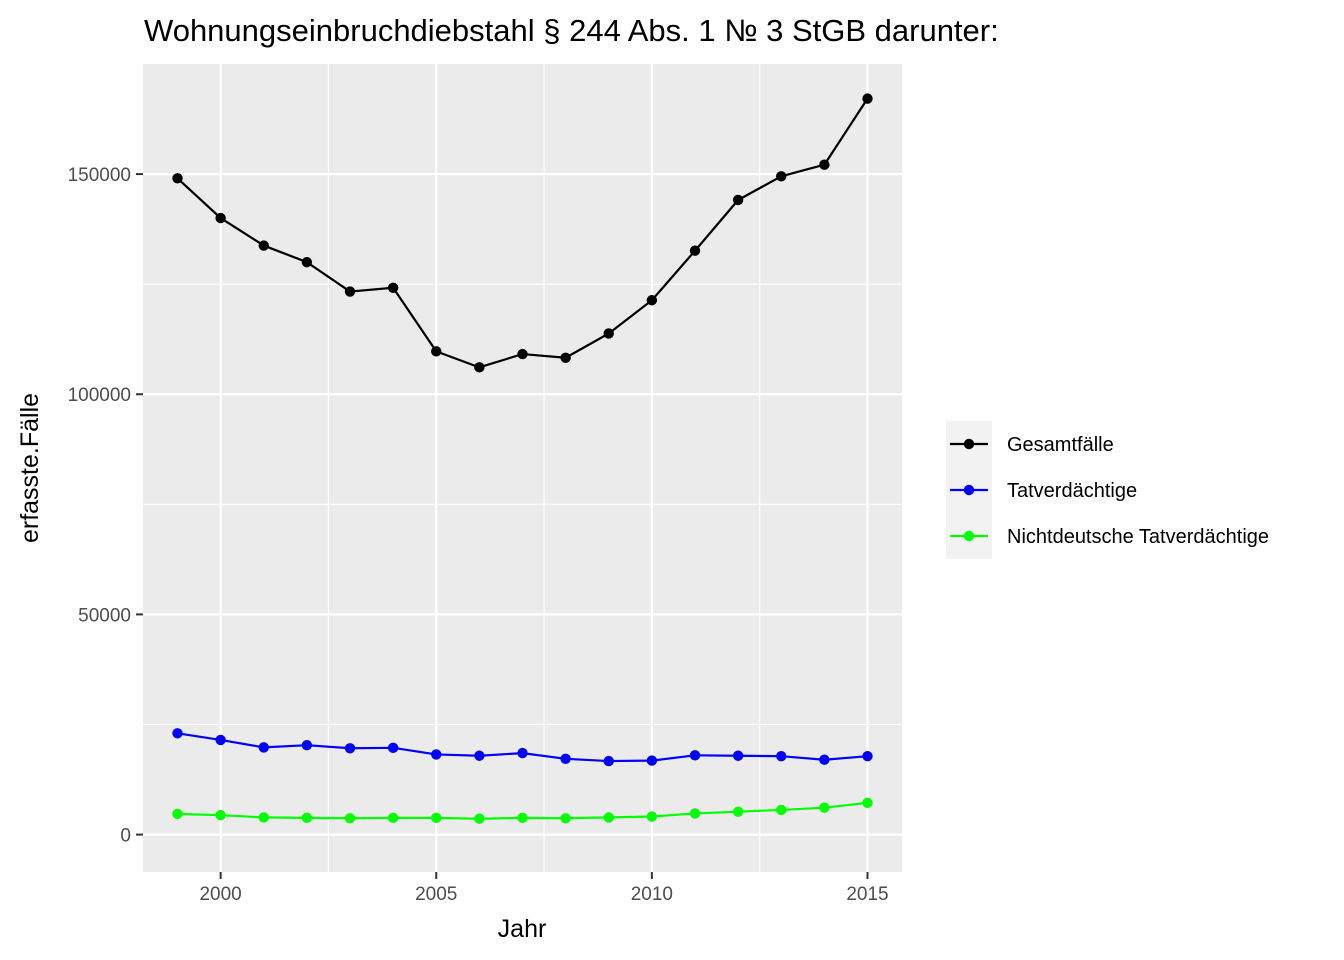 This screenshot has width=1344, height=960. Describe the element at coordinates (220, 894) in the screenshot. I see `x-tick-label: 2000` at that location.